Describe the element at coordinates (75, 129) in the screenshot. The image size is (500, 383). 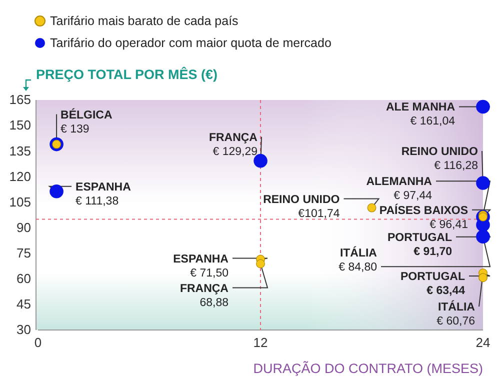
I see `data-label: € 139` at that location.